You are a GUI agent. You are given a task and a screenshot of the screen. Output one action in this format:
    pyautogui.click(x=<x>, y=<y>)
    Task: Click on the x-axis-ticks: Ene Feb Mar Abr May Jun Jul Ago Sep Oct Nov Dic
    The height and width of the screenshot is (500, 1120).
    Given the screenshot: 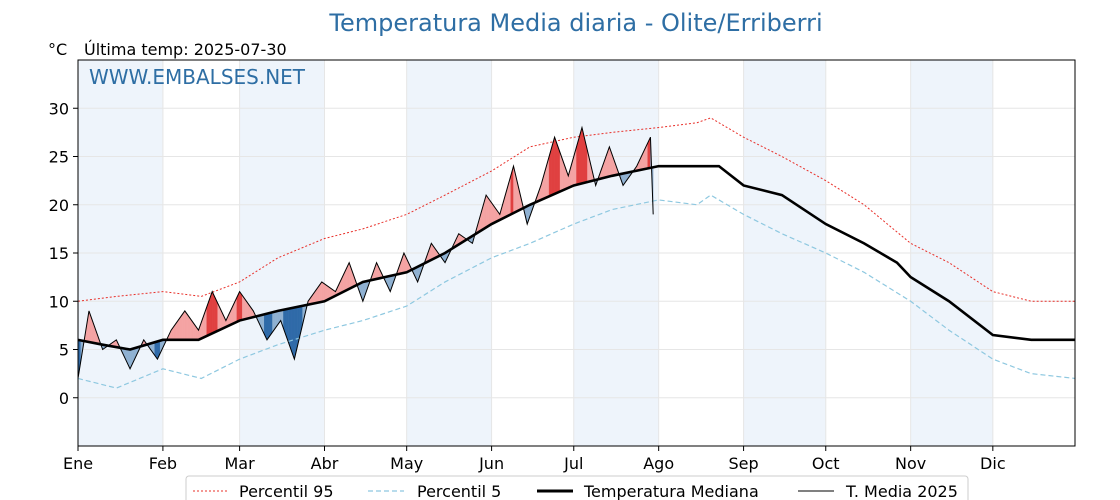 What is the action you would take?
    pyautogui.click(x=534, y=459)
    